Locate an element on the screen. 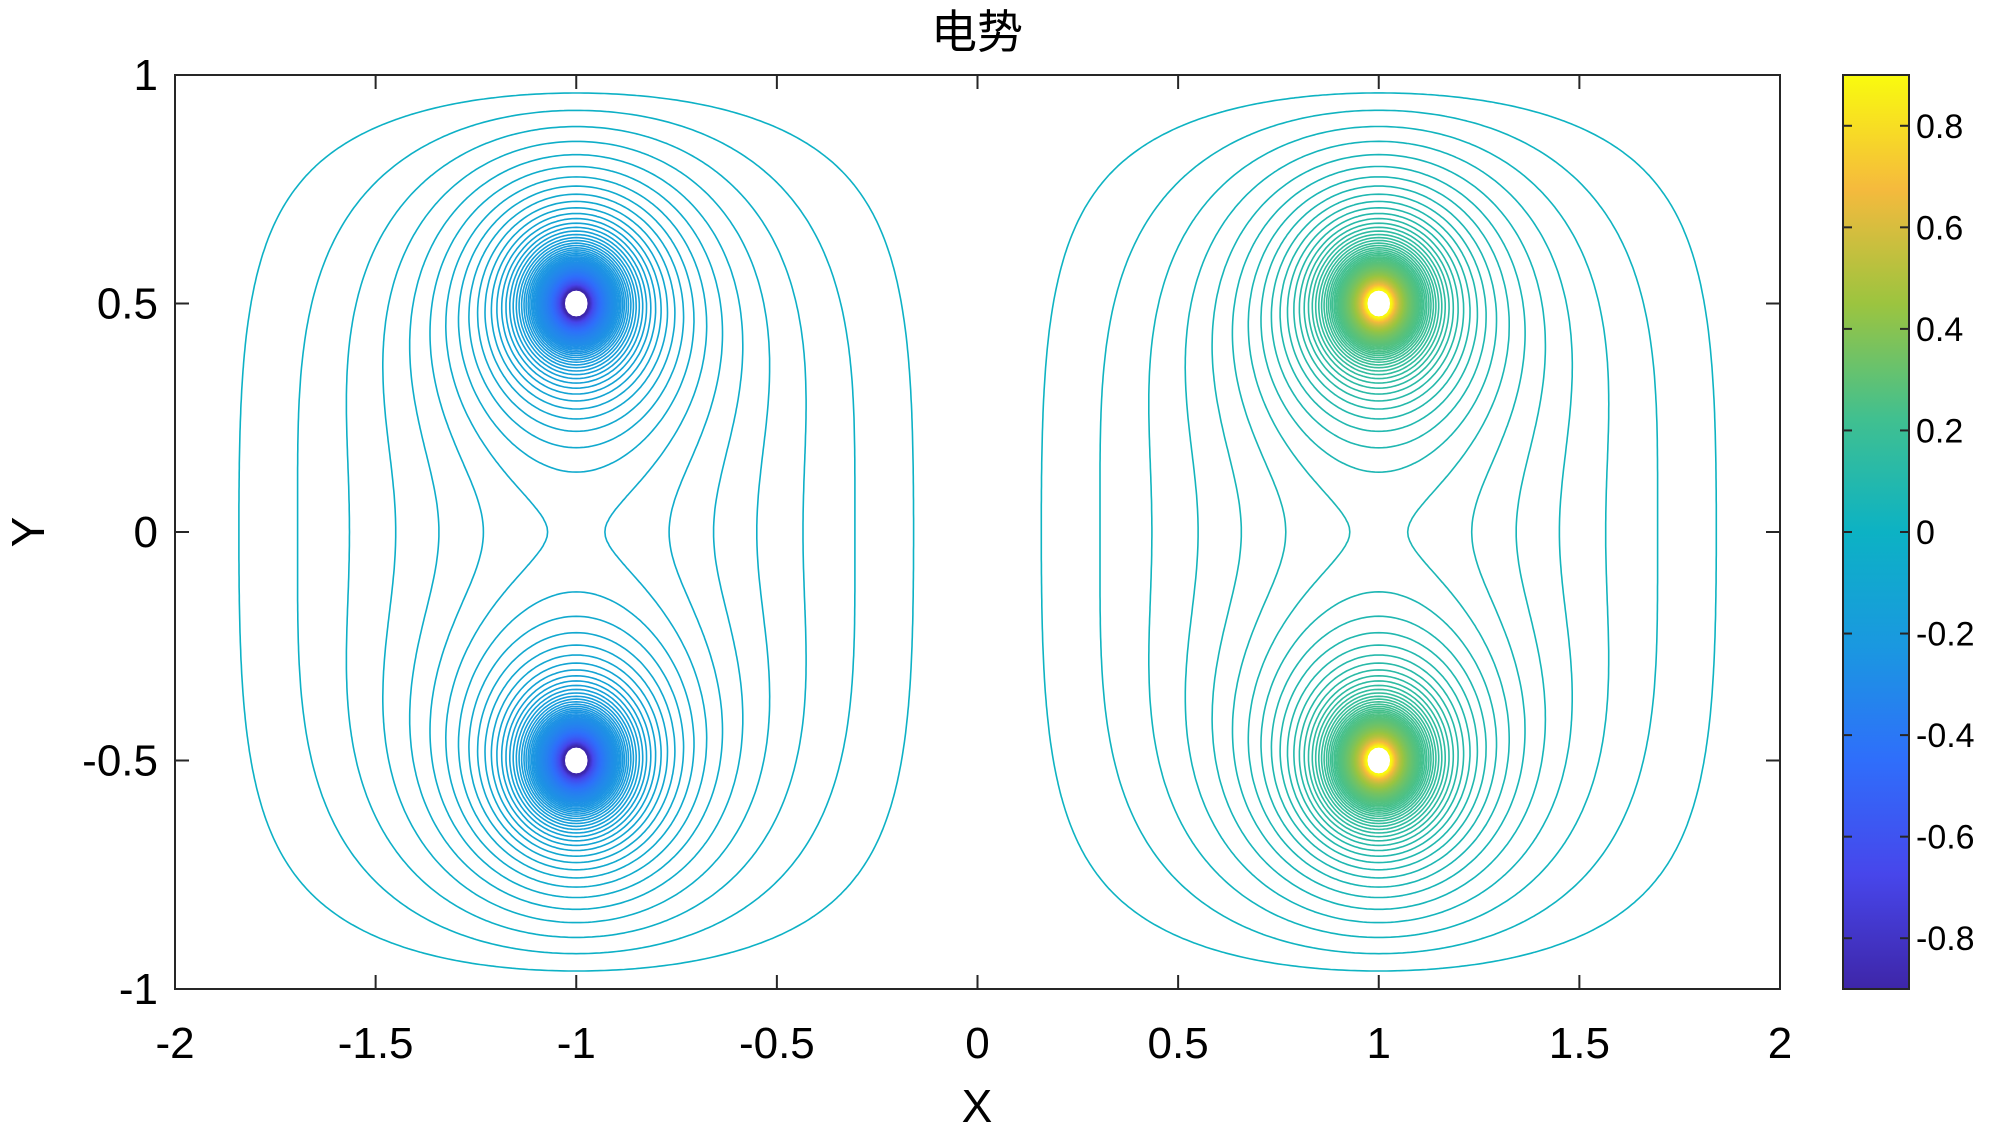 This screenshot has height=1130, width=2000. colorbar-tick-label: -0.2 is located at coordinates (1945, 635).